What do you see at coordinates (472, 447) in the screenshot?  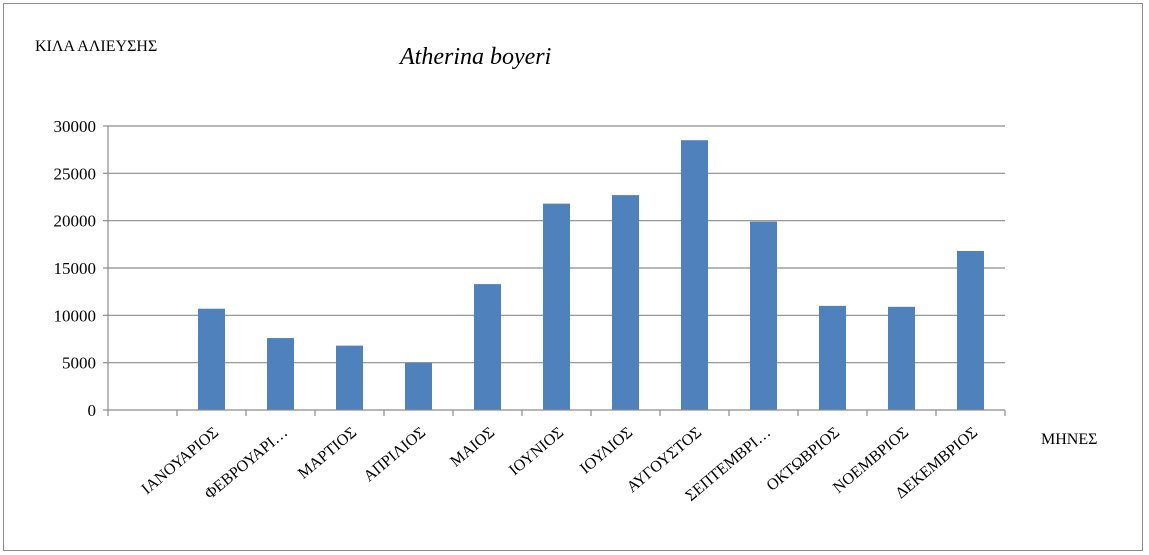 I see `x-tick-label: ΜΑΙΟΣ` at bounding box center [472, 447].